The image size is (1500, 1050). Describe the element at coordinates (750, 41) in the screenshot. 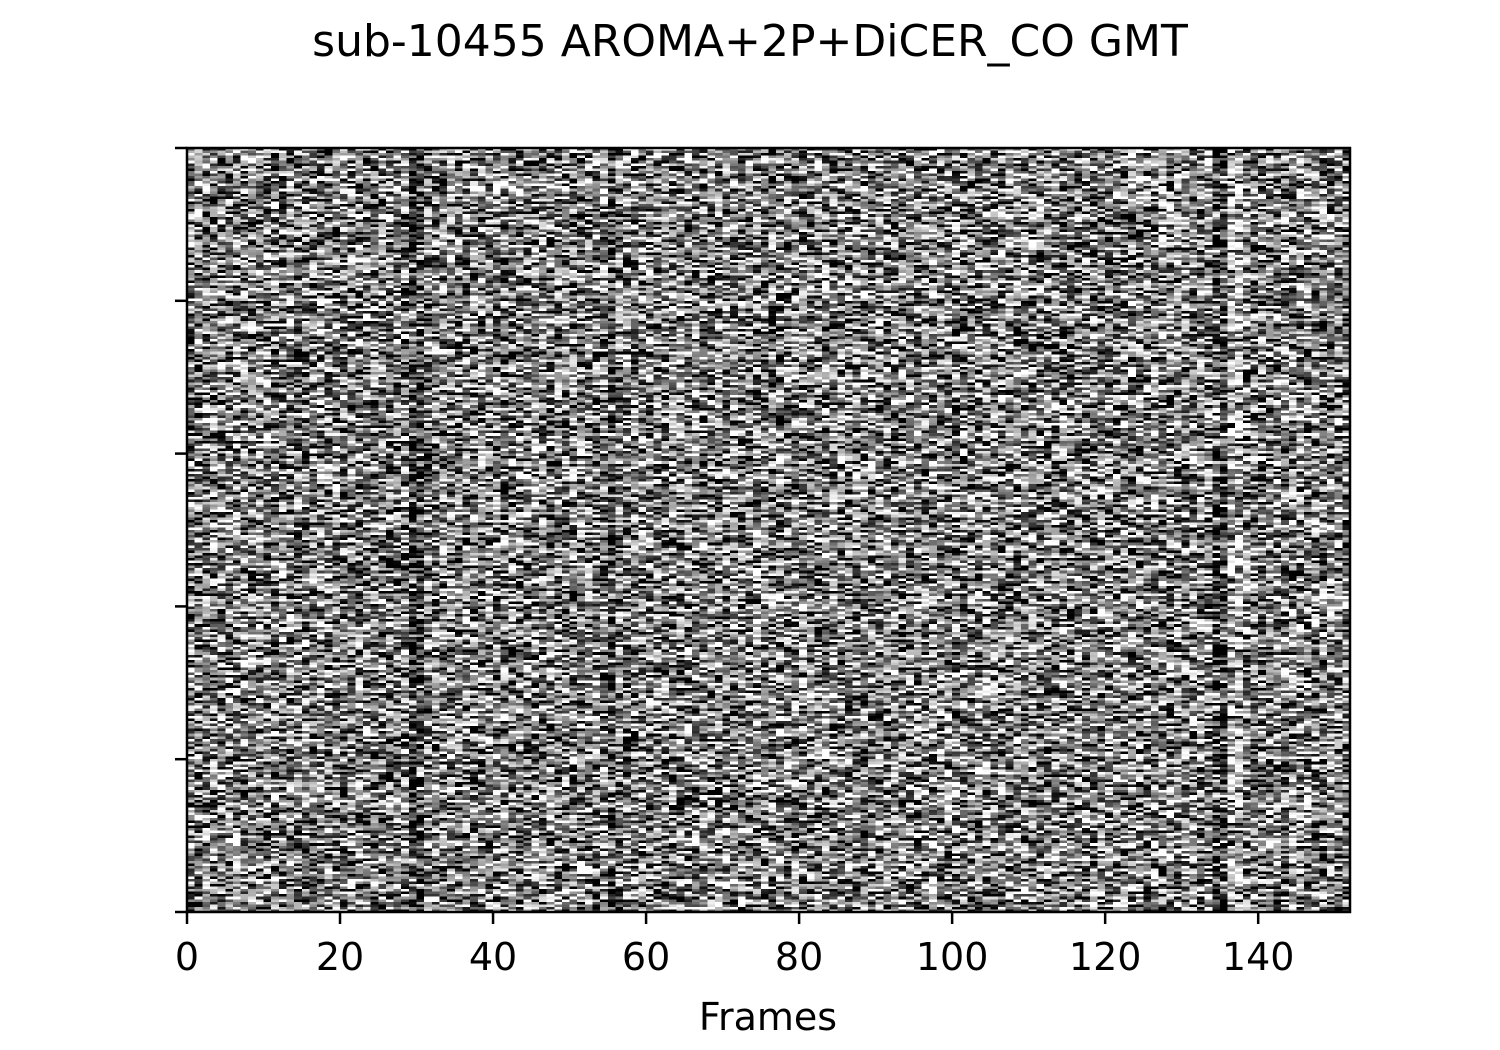

I see `chart-title: sub-10455 AROMA+2P+DiCER_CO GMT` at that location.